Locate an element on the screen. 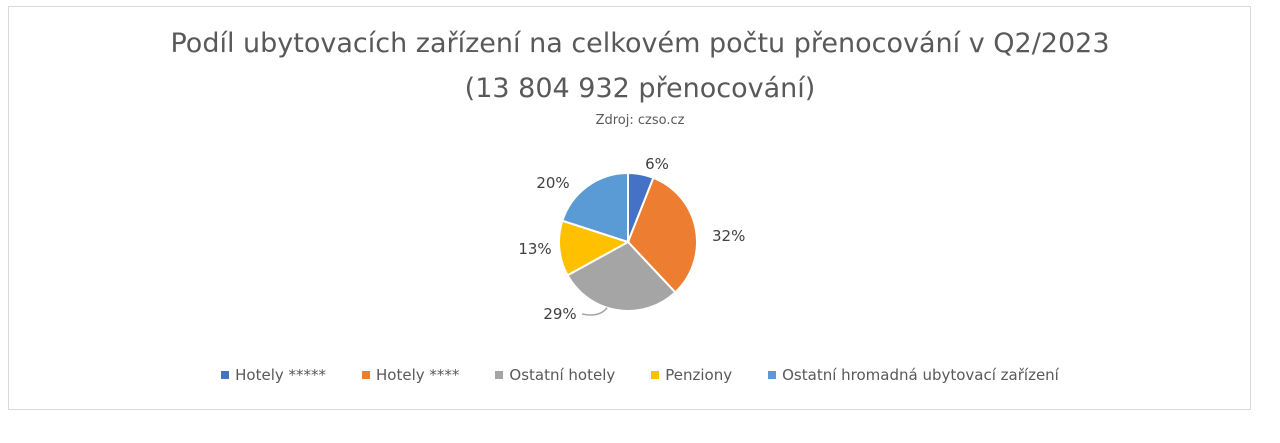 Image resolution: width=1280 pixels, height=443 pixels. data-label: 29% is located at coordinates (559, 314).